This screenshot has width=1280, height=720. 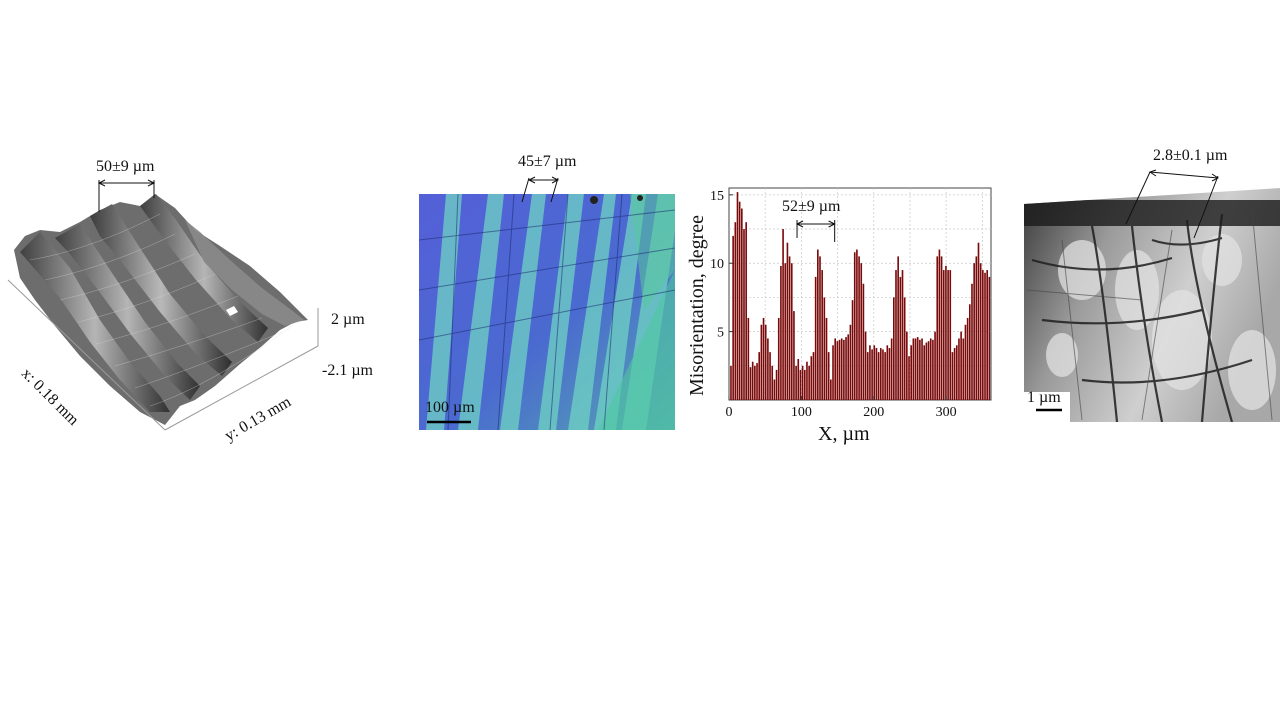 What do you see at coordinates (801, 412) in the screenshot?
I see `x-tick-label: 100` at bounding box center [801, 412].